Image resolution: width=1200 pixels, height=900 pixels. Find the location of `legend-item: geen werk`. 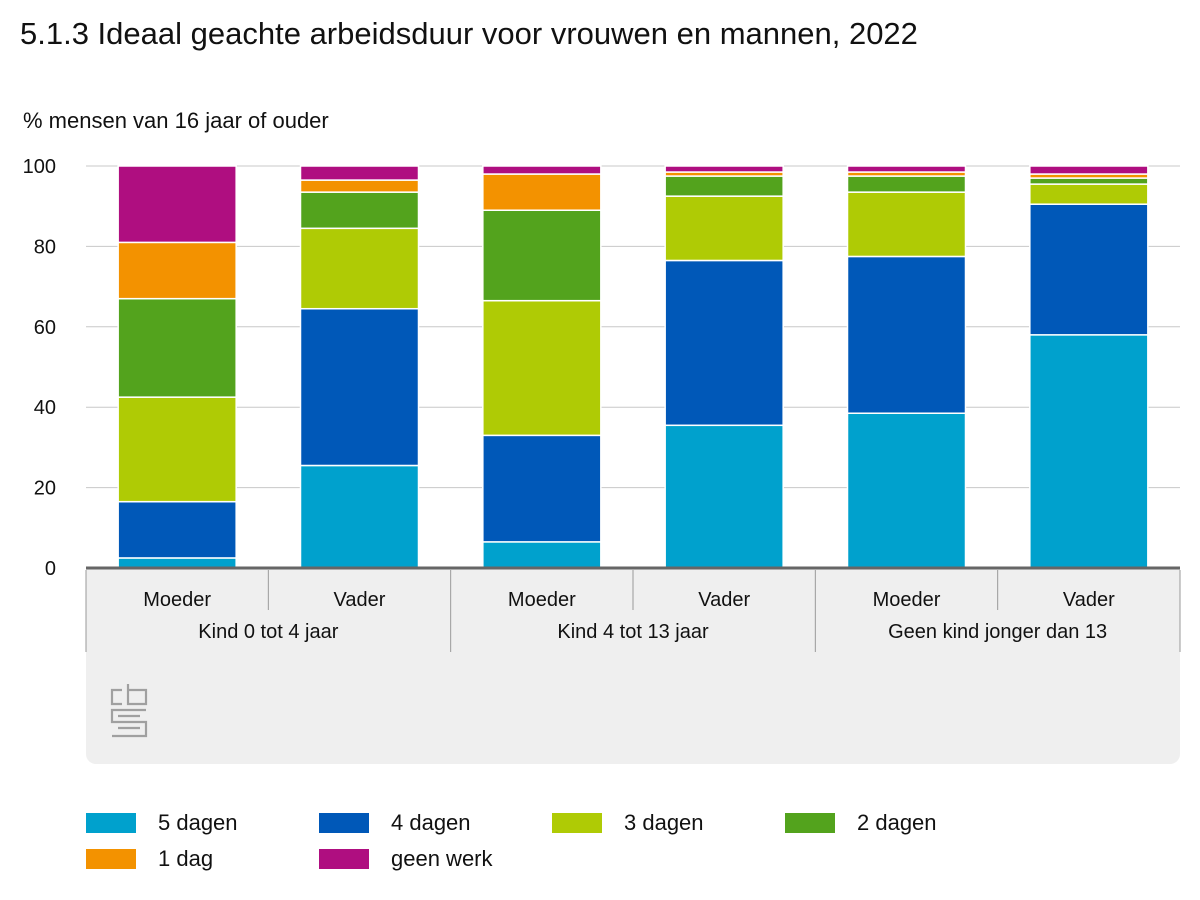

legend-item: geen werk is located at coordinates (406, 859).